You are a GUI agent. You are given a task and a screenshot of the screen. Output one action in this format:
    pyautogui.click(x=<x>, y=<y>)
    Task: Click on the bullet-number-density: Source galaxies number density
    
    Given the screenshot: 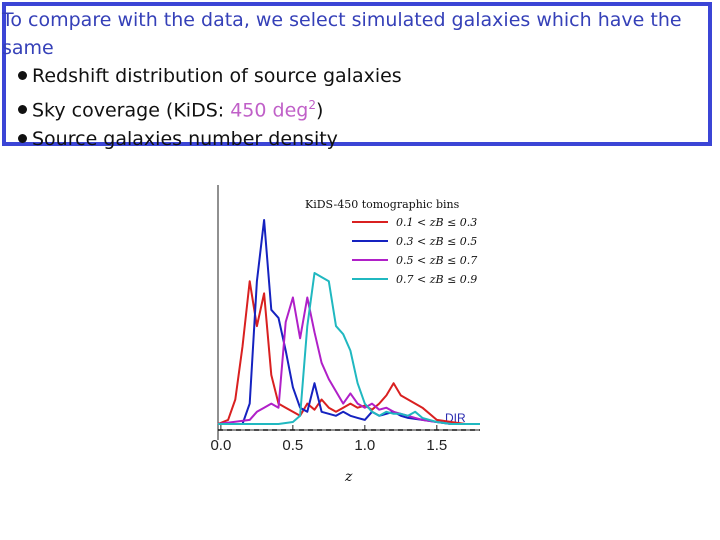 What is the action you would take?
    pyautogui.click(x=210, y=139)
    